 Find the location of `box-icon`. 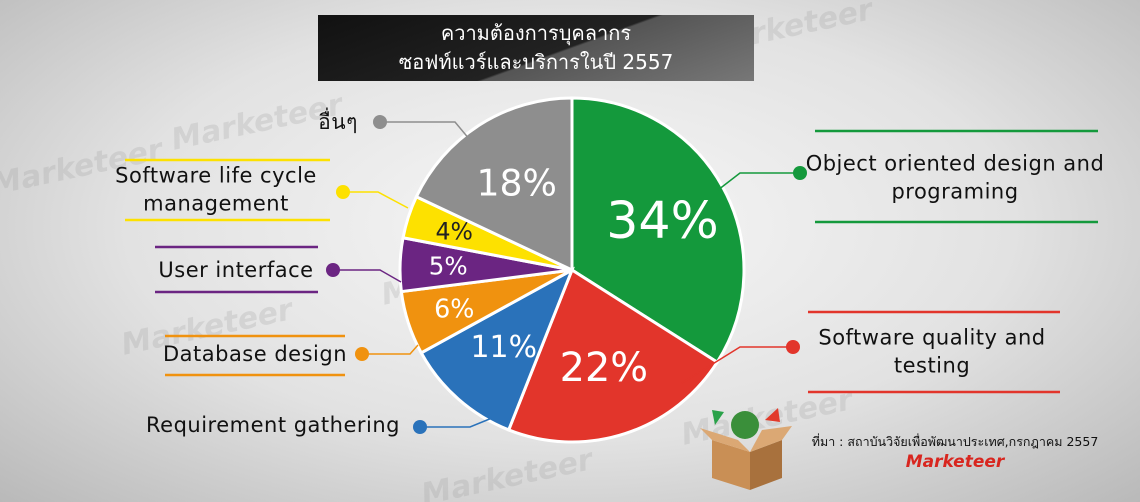

box-icon is located at coordinates (746, 449).